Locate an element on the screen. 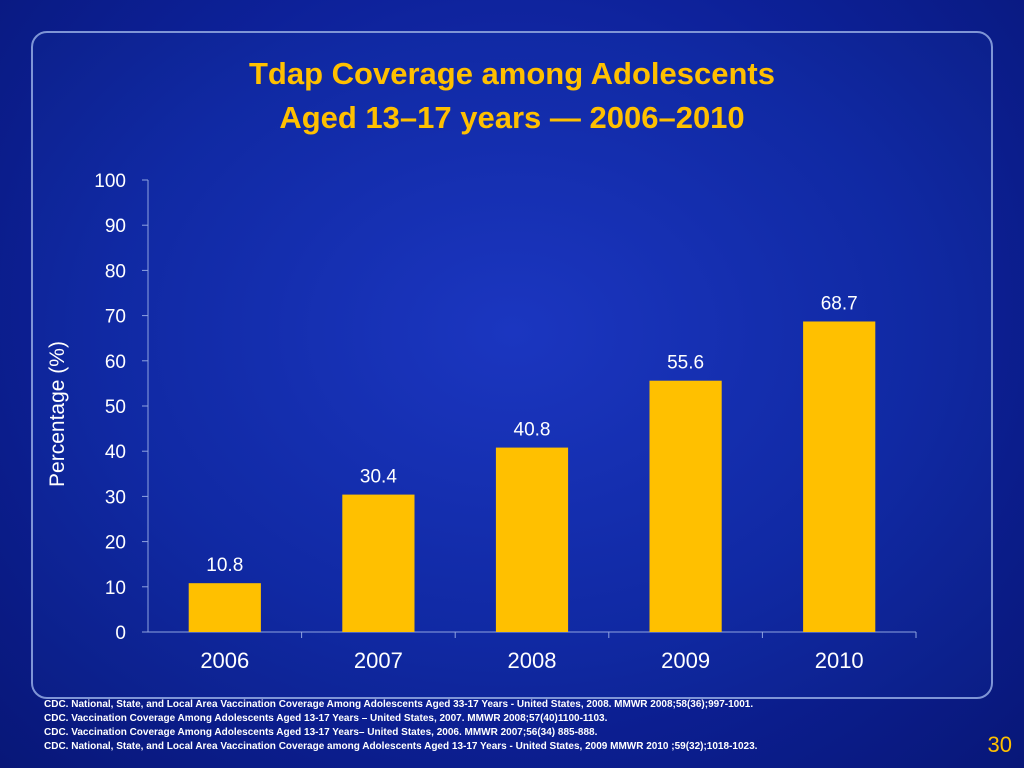 This screenshot has width=1024, height=768. title-line-1: Tdap Coverage among Adolescents is located at coordinates (512, 73).